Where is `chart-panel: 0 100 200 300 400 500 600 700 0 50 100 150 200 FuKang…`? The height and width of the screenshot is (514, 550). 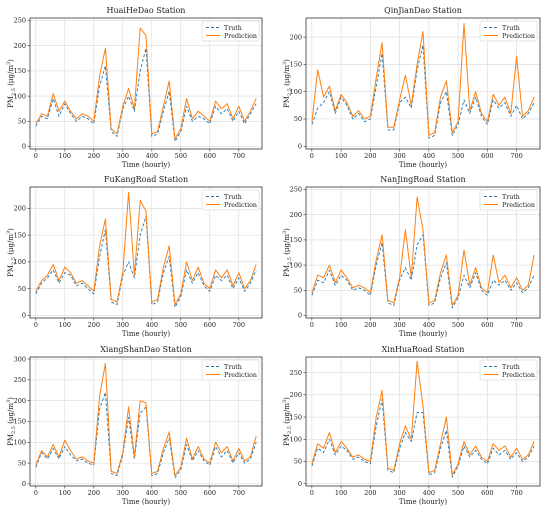
chart-panel: 0 100 200 300 400 500 600 700 0 50 100 150 200 FuKang… is located at coordinates (134, 256).